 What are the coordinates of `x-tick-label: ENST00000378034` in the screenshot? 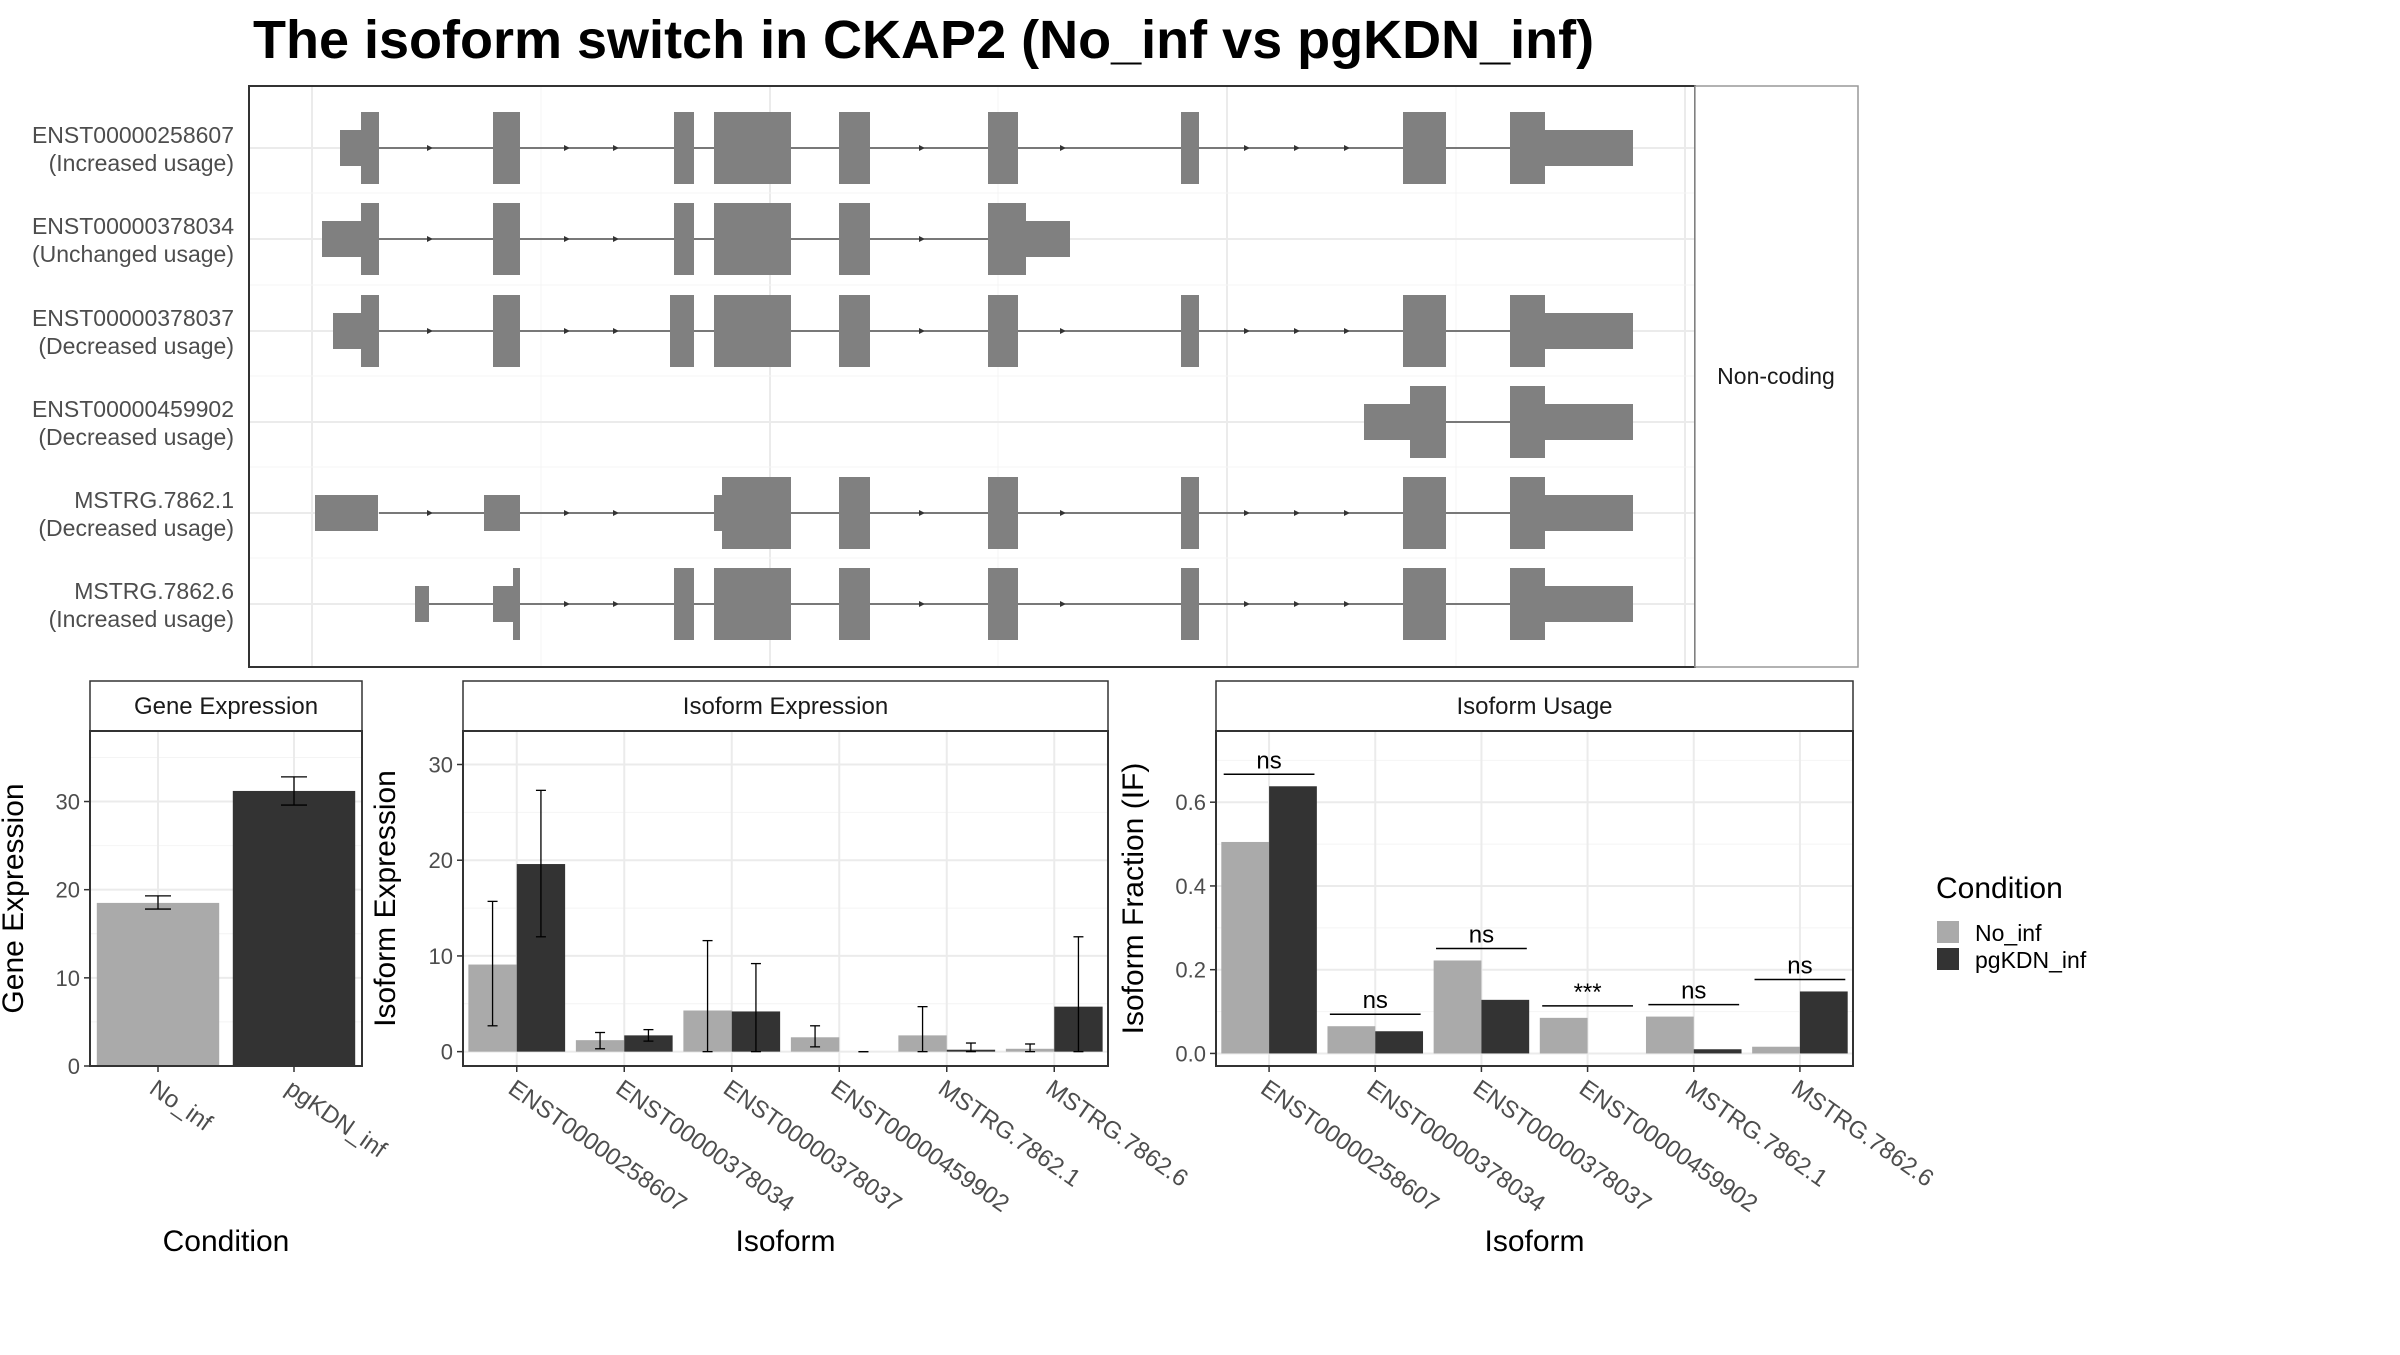 It's located at (705, 1146).